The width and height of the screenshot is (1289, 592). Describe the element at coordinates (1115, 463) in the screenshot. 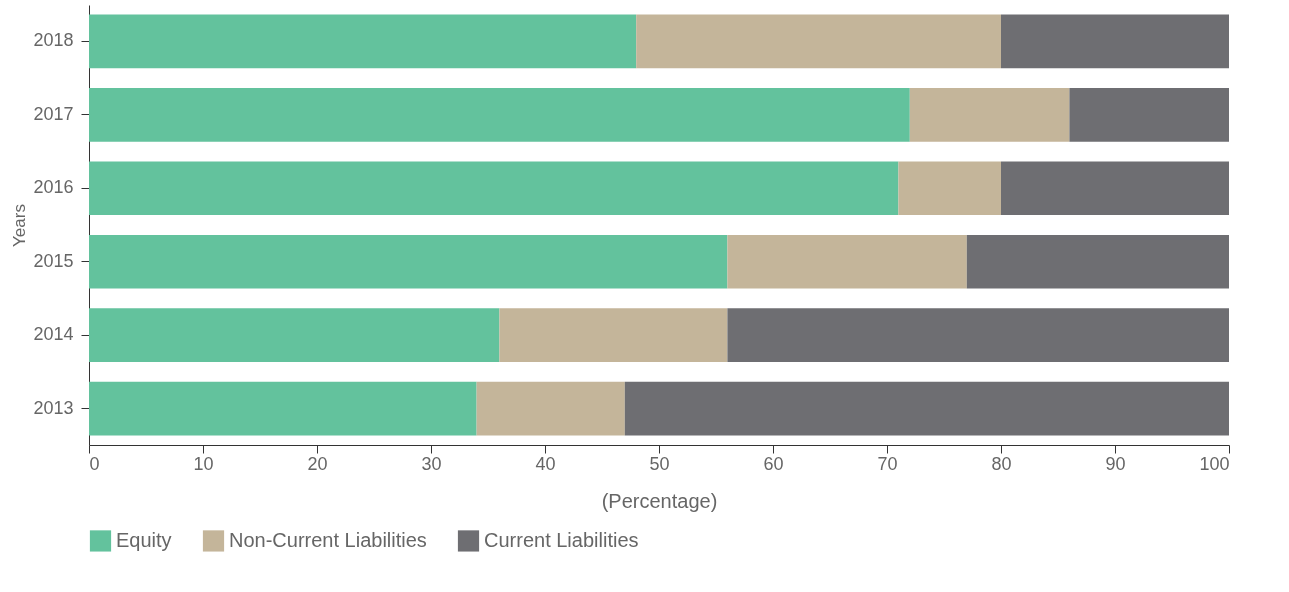

I see `x-tick-label: 90` at that location.